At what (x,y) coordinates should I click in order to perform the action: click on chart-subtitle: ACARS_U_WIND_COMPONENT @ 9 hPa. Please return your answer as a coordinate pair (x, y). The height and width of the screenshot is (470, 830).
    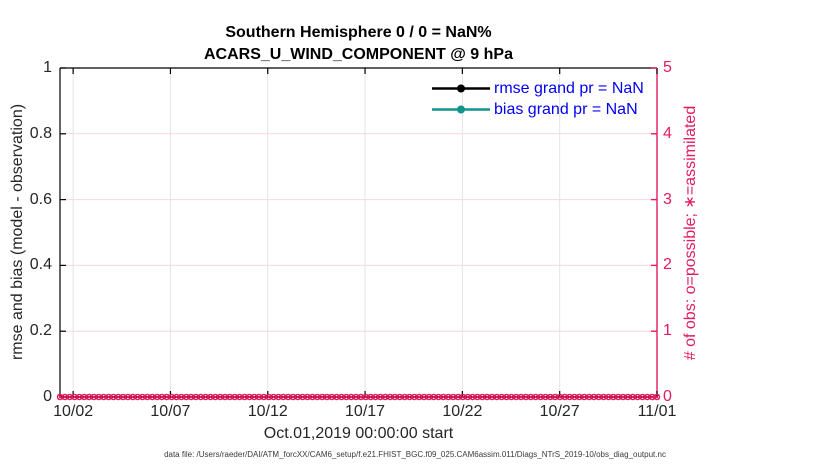
    Looking at the image, I should click on (358, 54).